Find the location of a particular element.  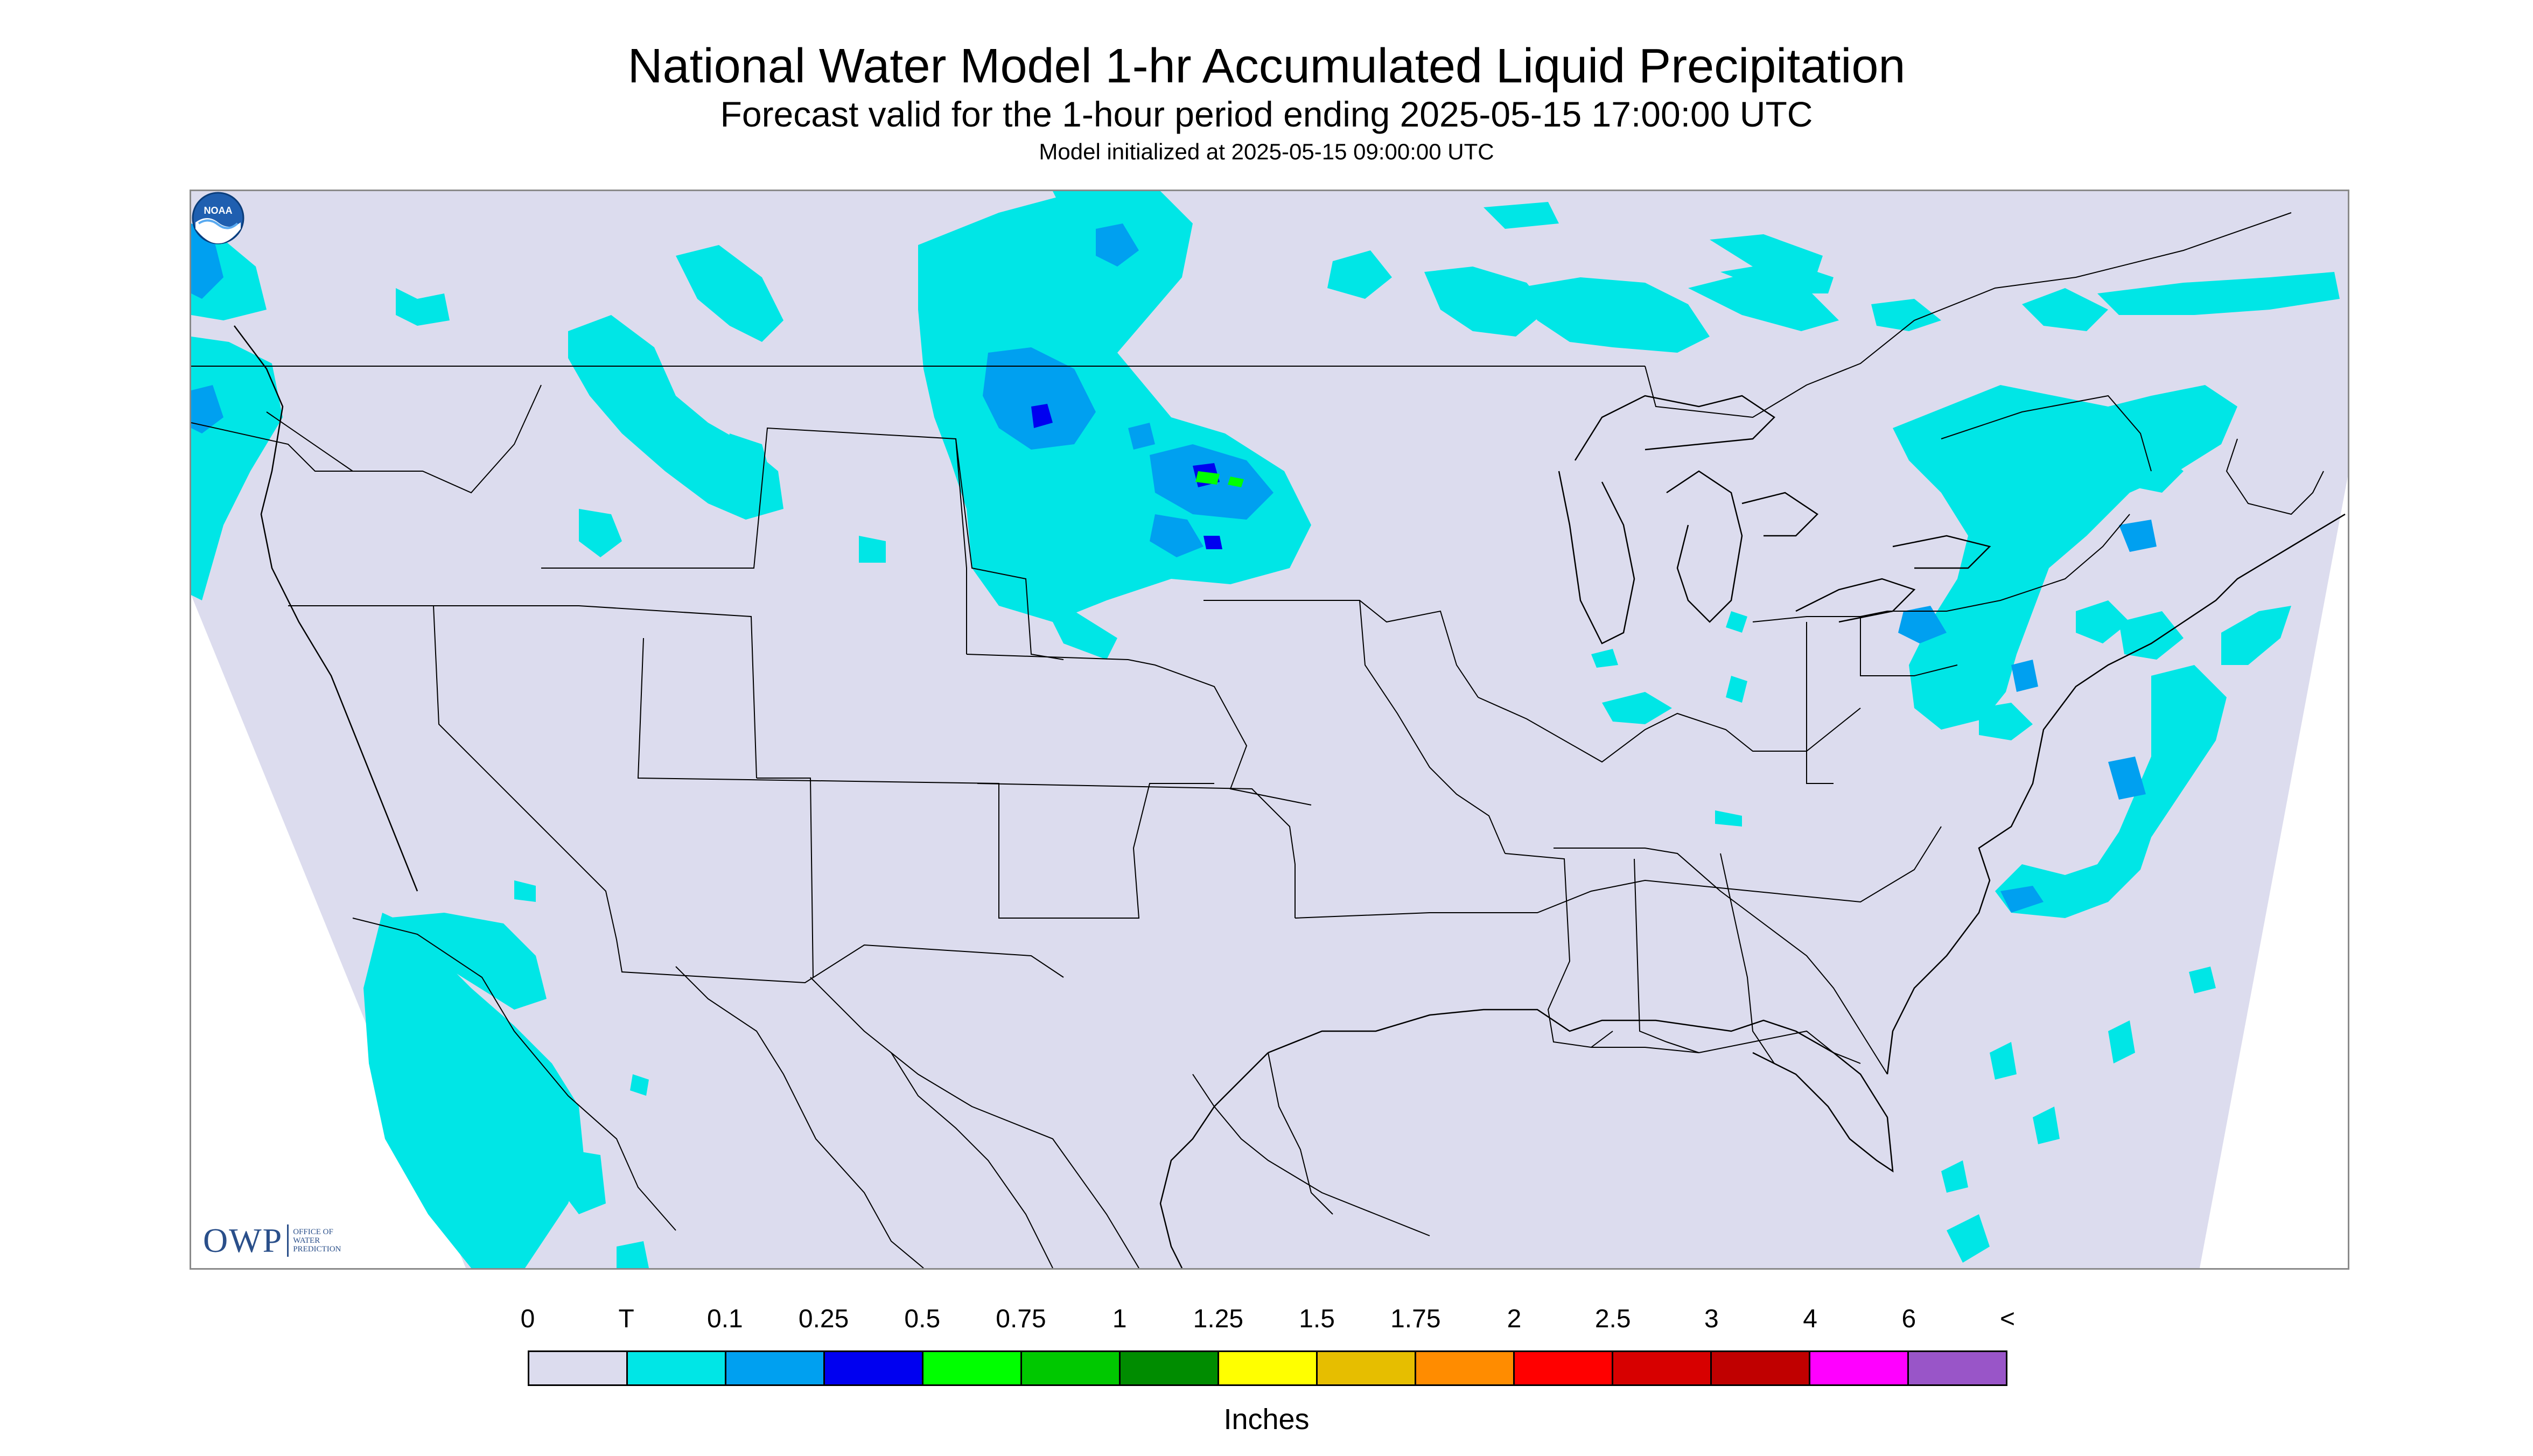

precip-legend: 0 T 0.1 0.25 0.5 0.75 1 1.25 1.5 1.75 2 2.5 3 4 6 < is located at coordinates (1268, 1346).